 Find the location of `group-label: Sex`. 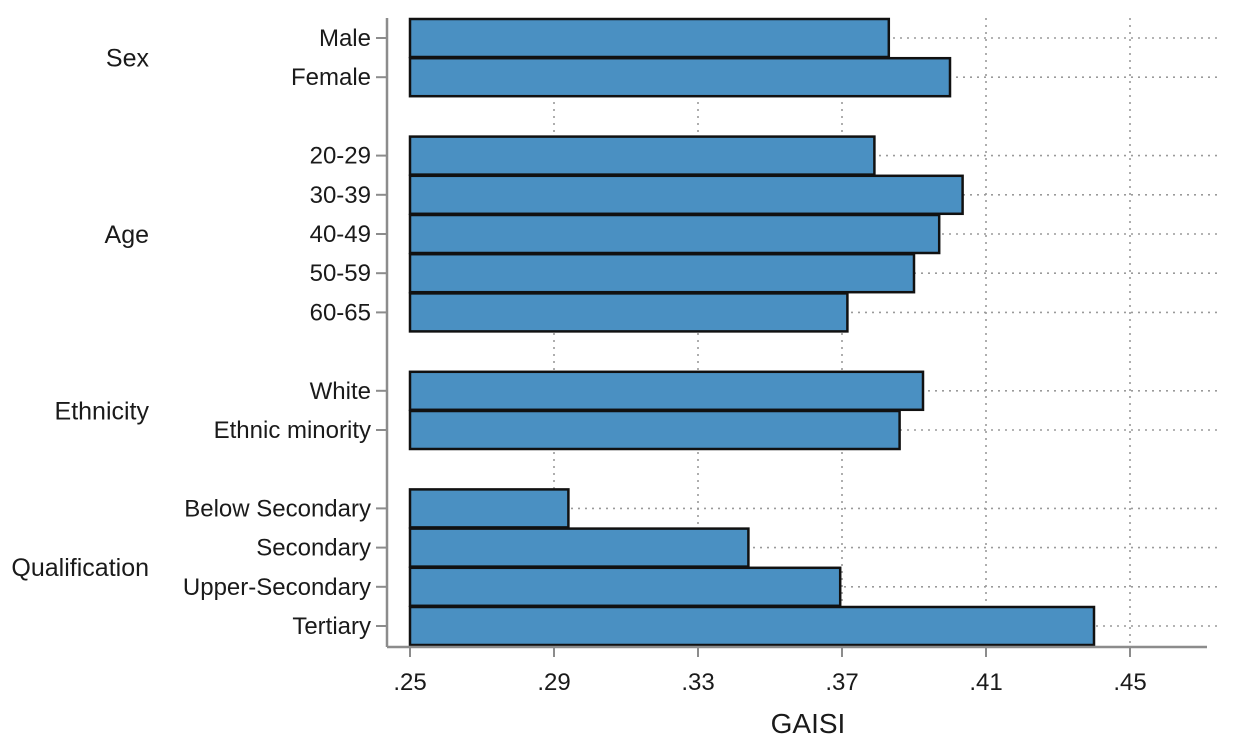

group-label: Sex is located at coordinates (128, 59).